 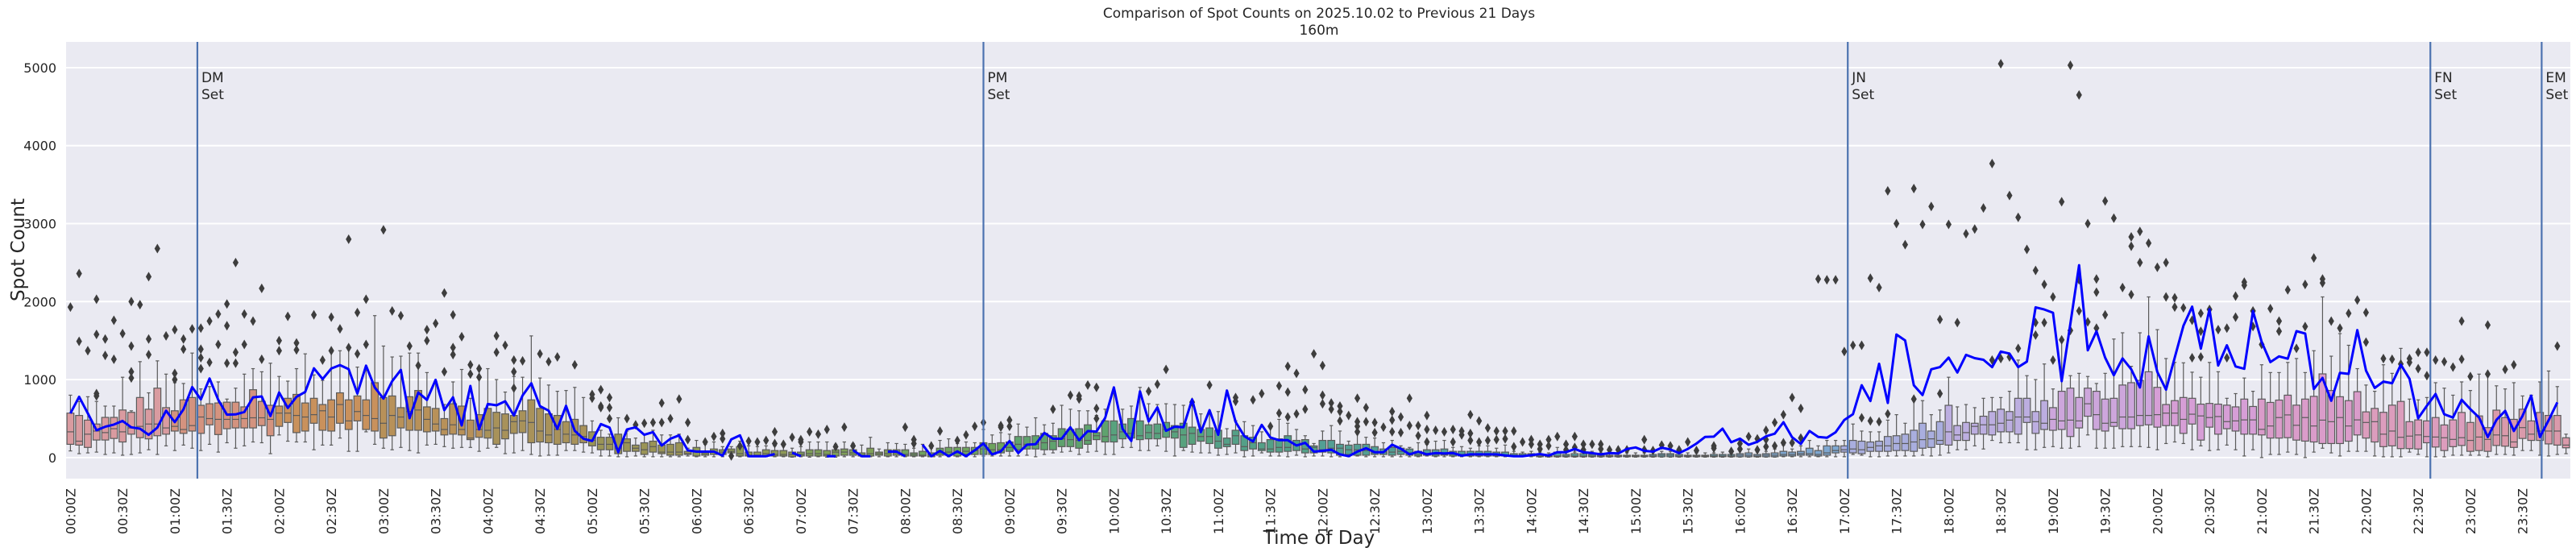 What do you see at coordinates (1271, 511) in the screenshot?
I see `x-tick-label: 11:30Z` at bounding box center [1271, 511].